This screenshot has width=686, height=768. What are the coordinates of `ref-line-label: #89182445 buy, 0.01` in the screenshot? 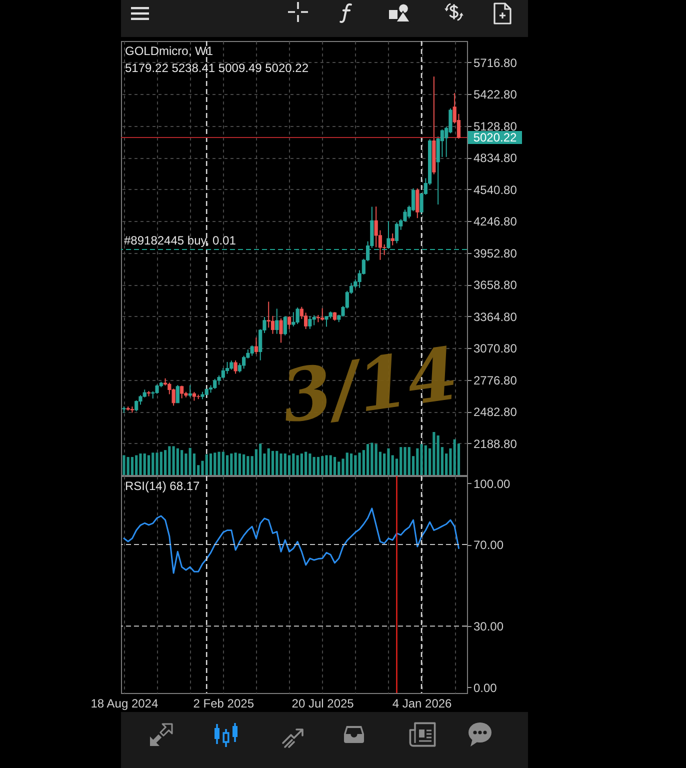 It's located at (180, 241).